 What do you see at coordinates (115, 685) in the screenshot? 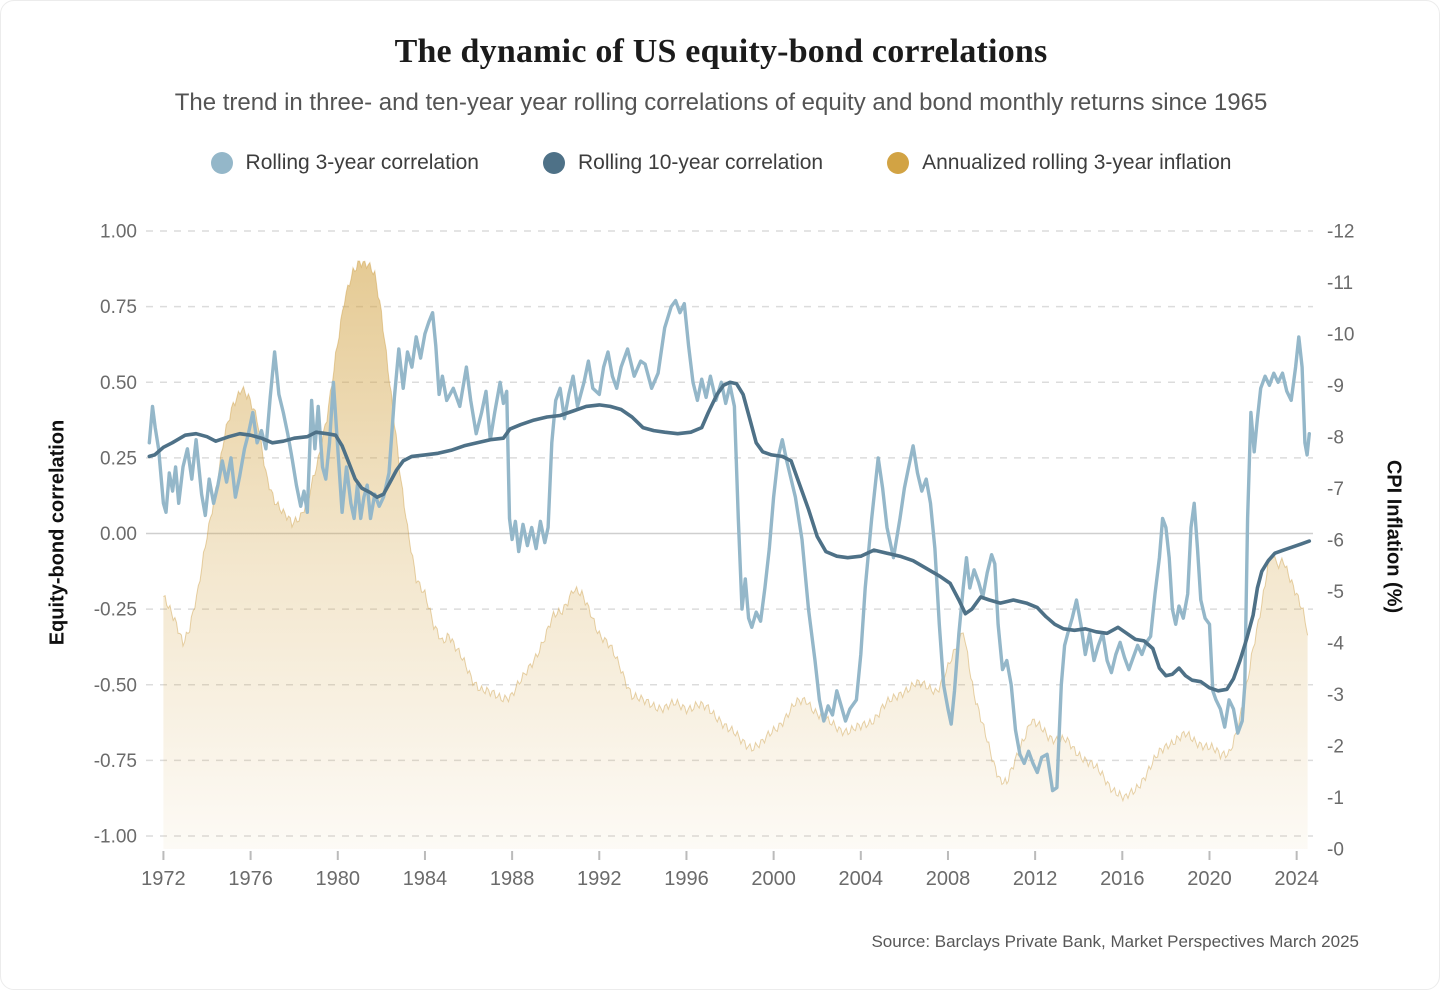
I see `y-left-tick-label: -0.50` at bounding box center [115, 685].